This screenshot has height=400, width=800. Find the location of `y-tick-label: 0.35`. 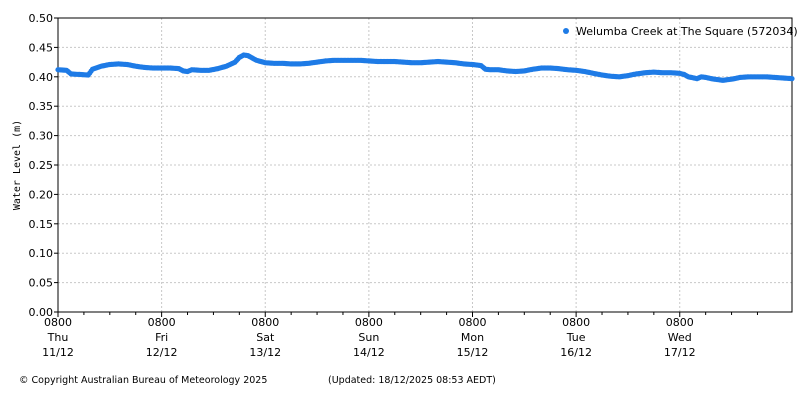

y-tick-label: 0.35 is located at coordinates (41, 106).